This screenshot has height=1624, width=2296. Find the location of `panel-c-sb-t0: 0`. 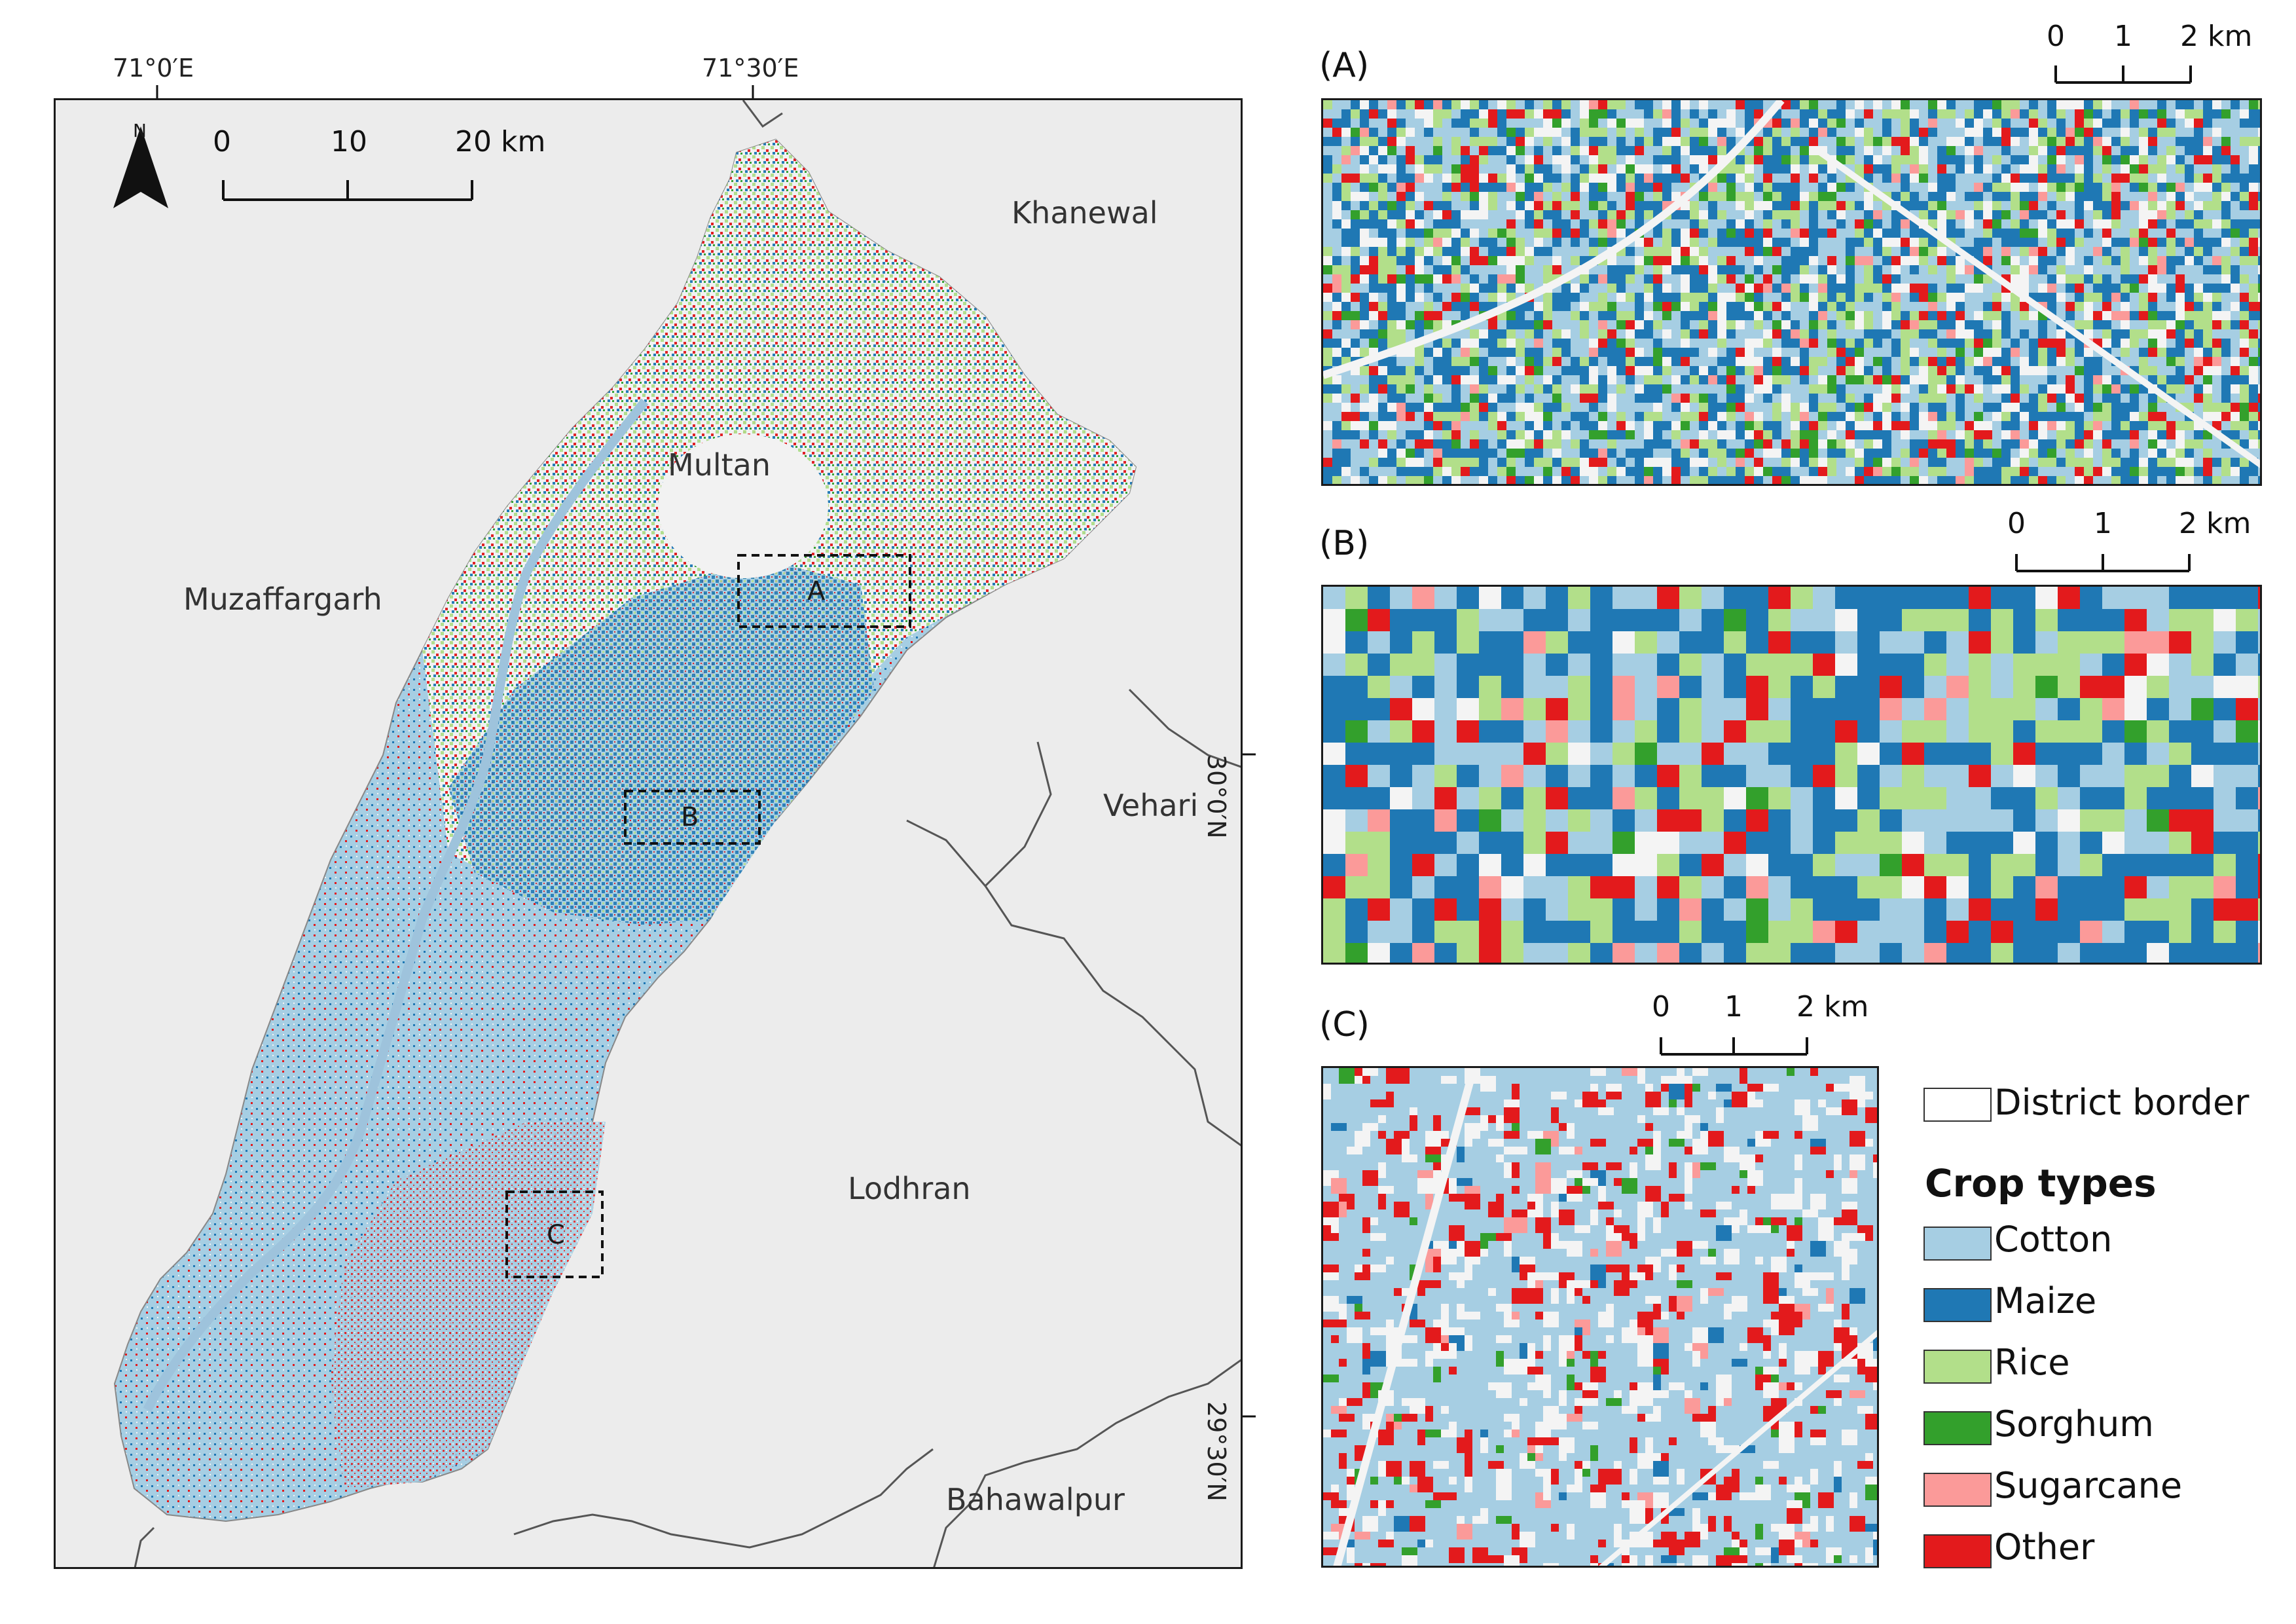

panel-c-sb-t0: 0 is located at coordinates (1661, 1007).